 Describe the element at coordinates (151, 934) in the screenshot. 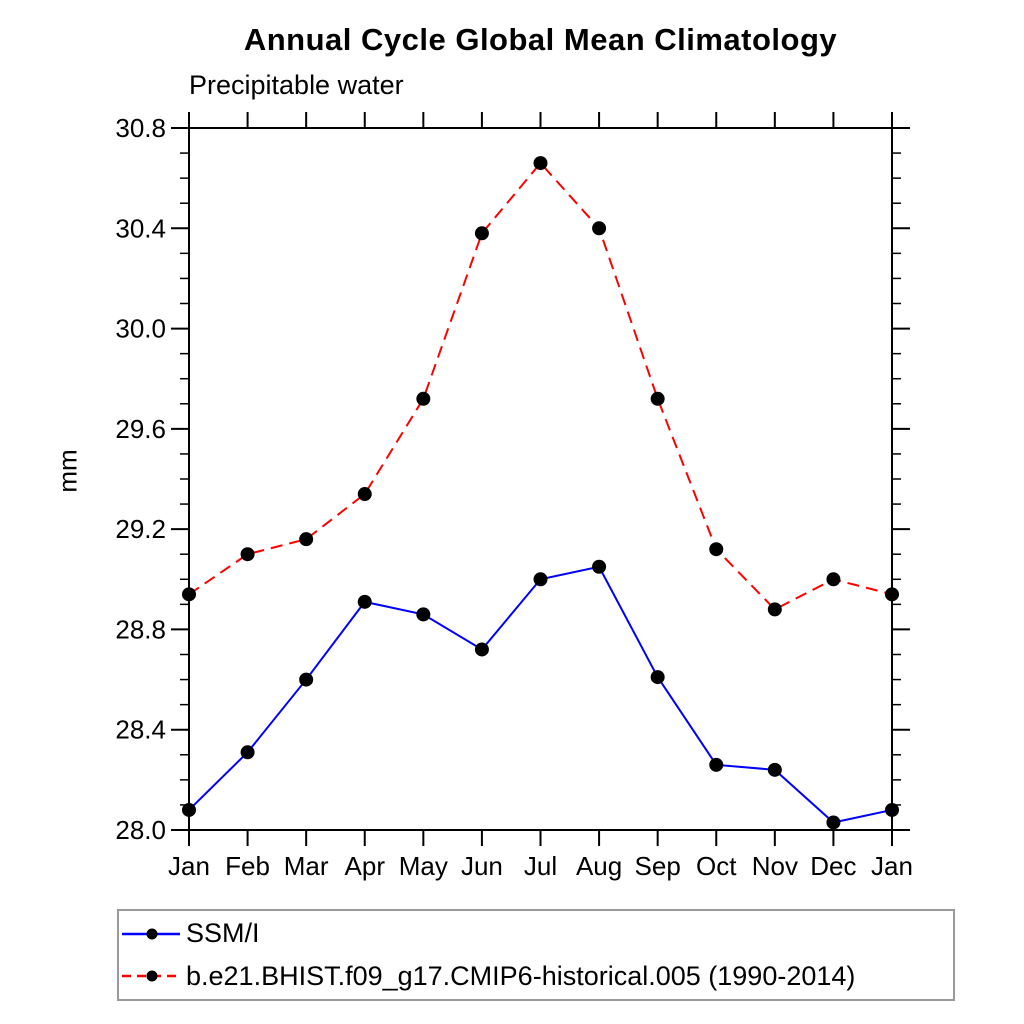

I see `legend-sample-solid-line-icon` at that location.